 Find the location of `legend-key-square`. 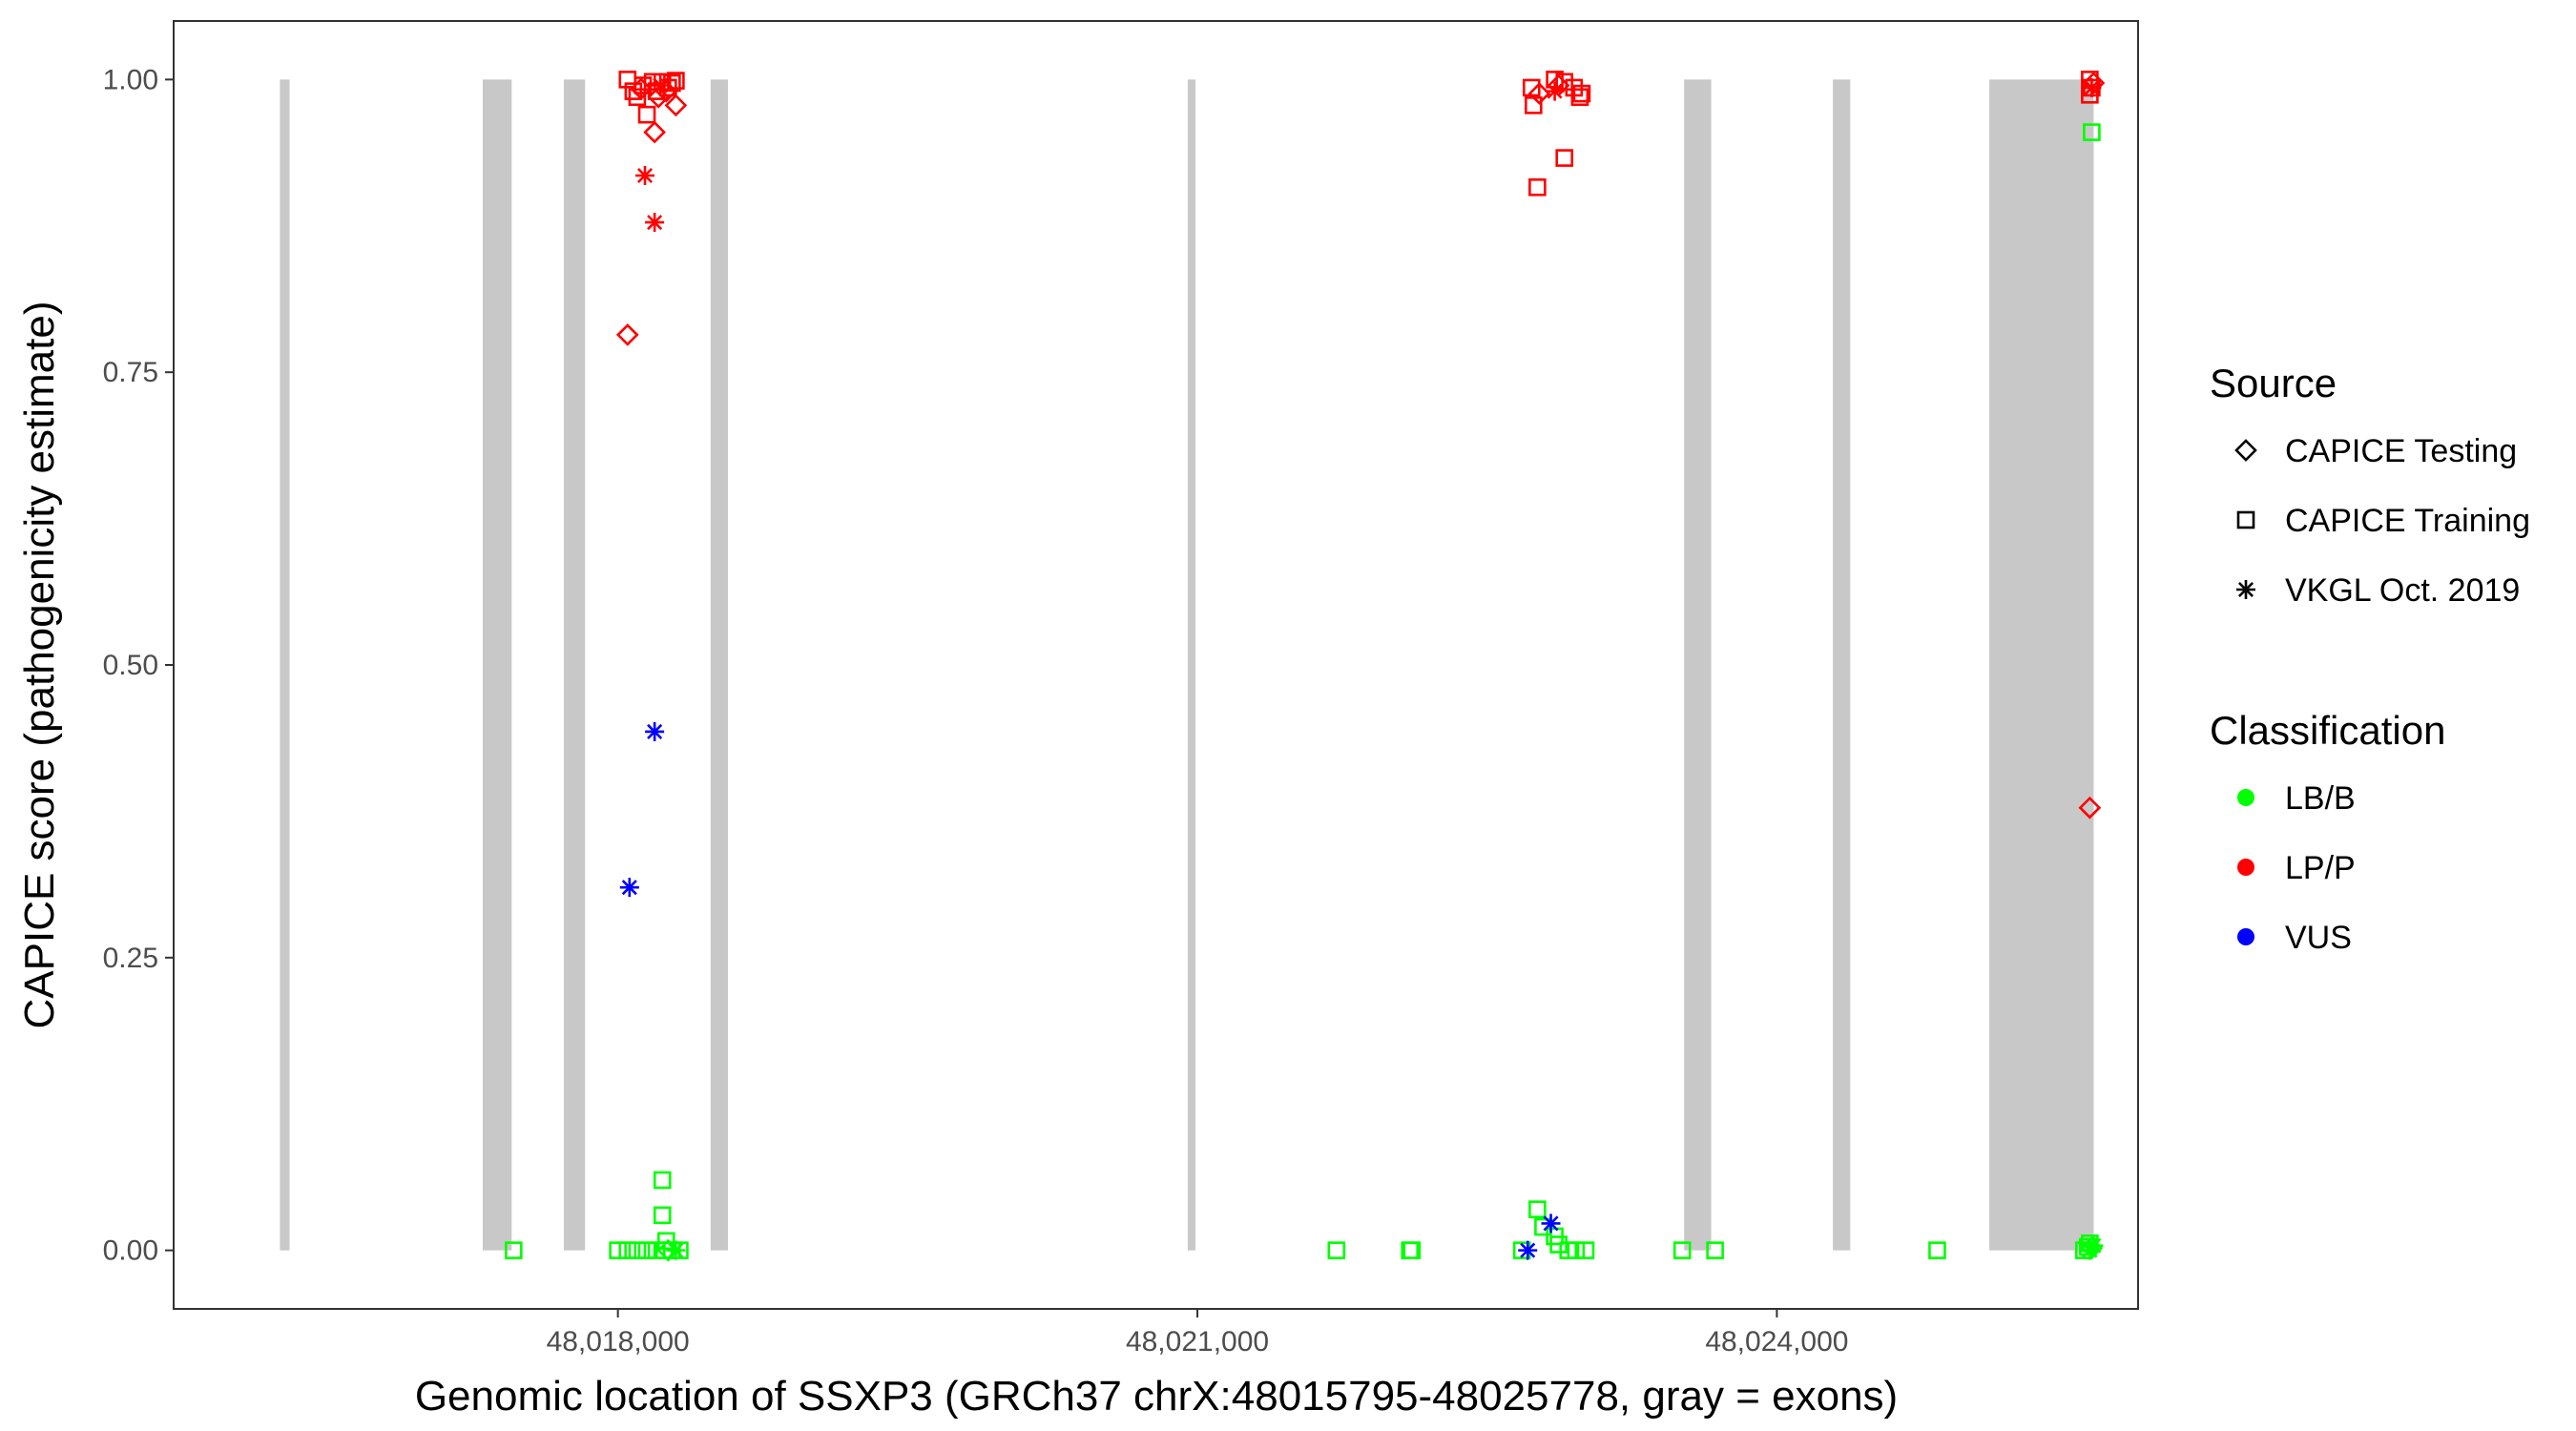

legend-key-square is located at coordinates (2245, 519).